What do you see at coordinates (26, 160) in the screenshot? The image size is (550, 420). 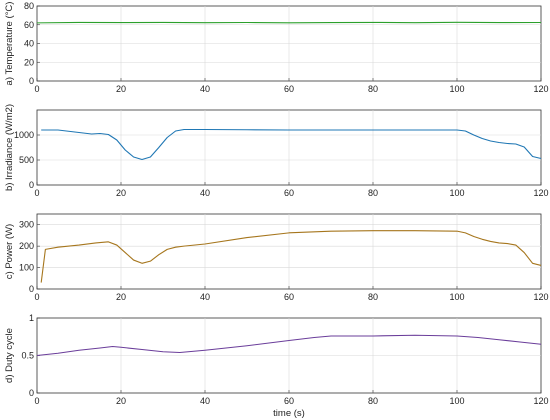 I see `y-tick-label: 500` at bounding box center [26, 160].